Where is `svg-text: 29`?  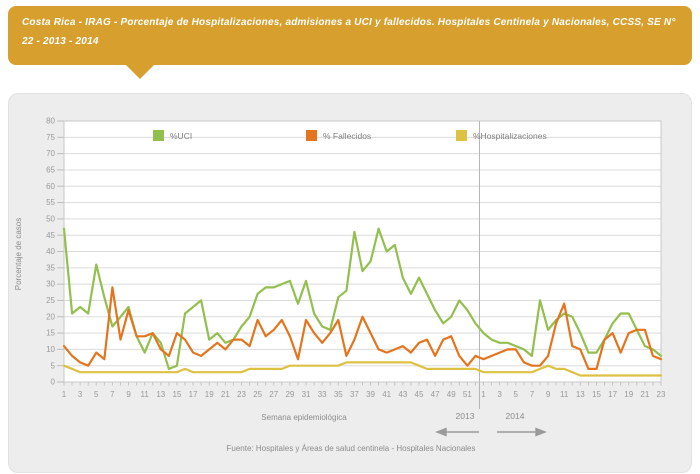
svg-text: 29 is located at coordinates (289, 394).